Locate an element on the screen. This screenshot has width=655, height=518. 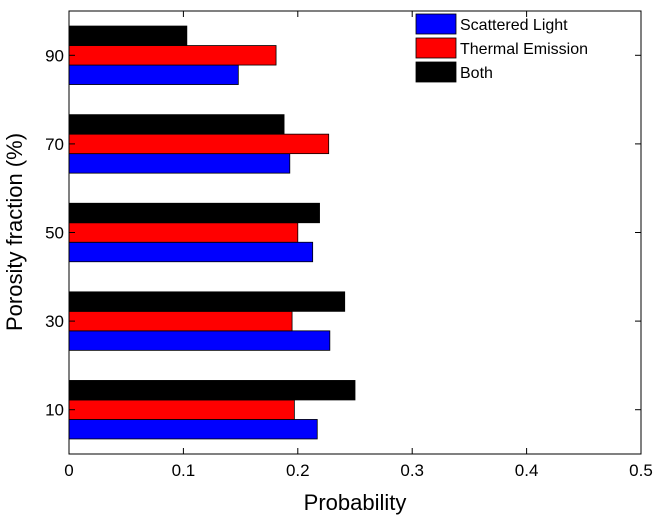
x-tick-label-0.3: 0.3 is located at coordinates (412, 470).